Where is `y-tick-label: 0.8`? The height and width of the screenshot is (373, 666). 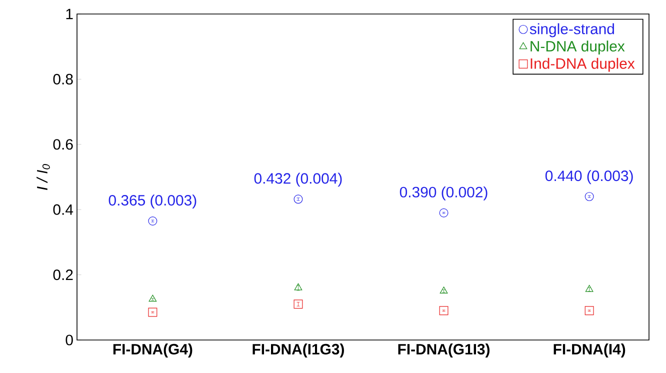 y-tick-label: 0.8 is located at coordinates (63, 79).